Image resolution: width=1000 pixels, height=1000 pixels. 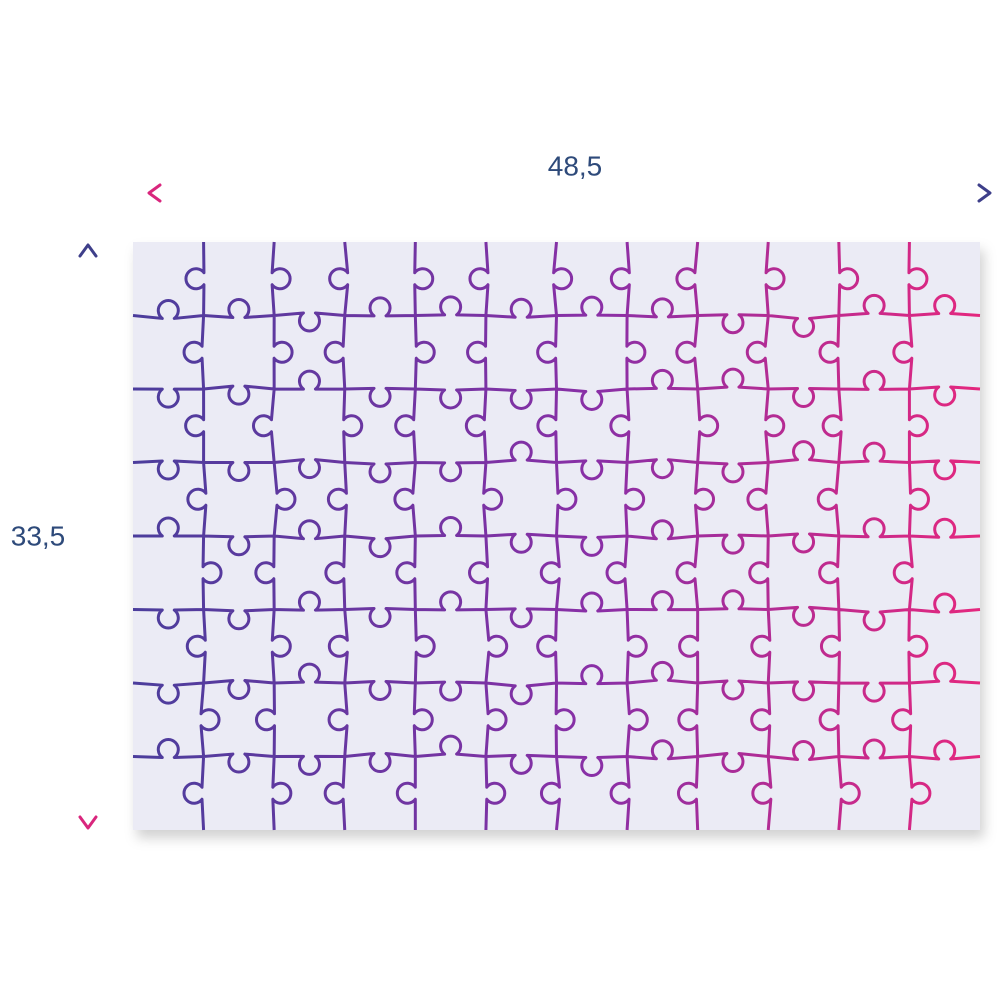 I want to click on height-arrow, so click(x=88, y=536).